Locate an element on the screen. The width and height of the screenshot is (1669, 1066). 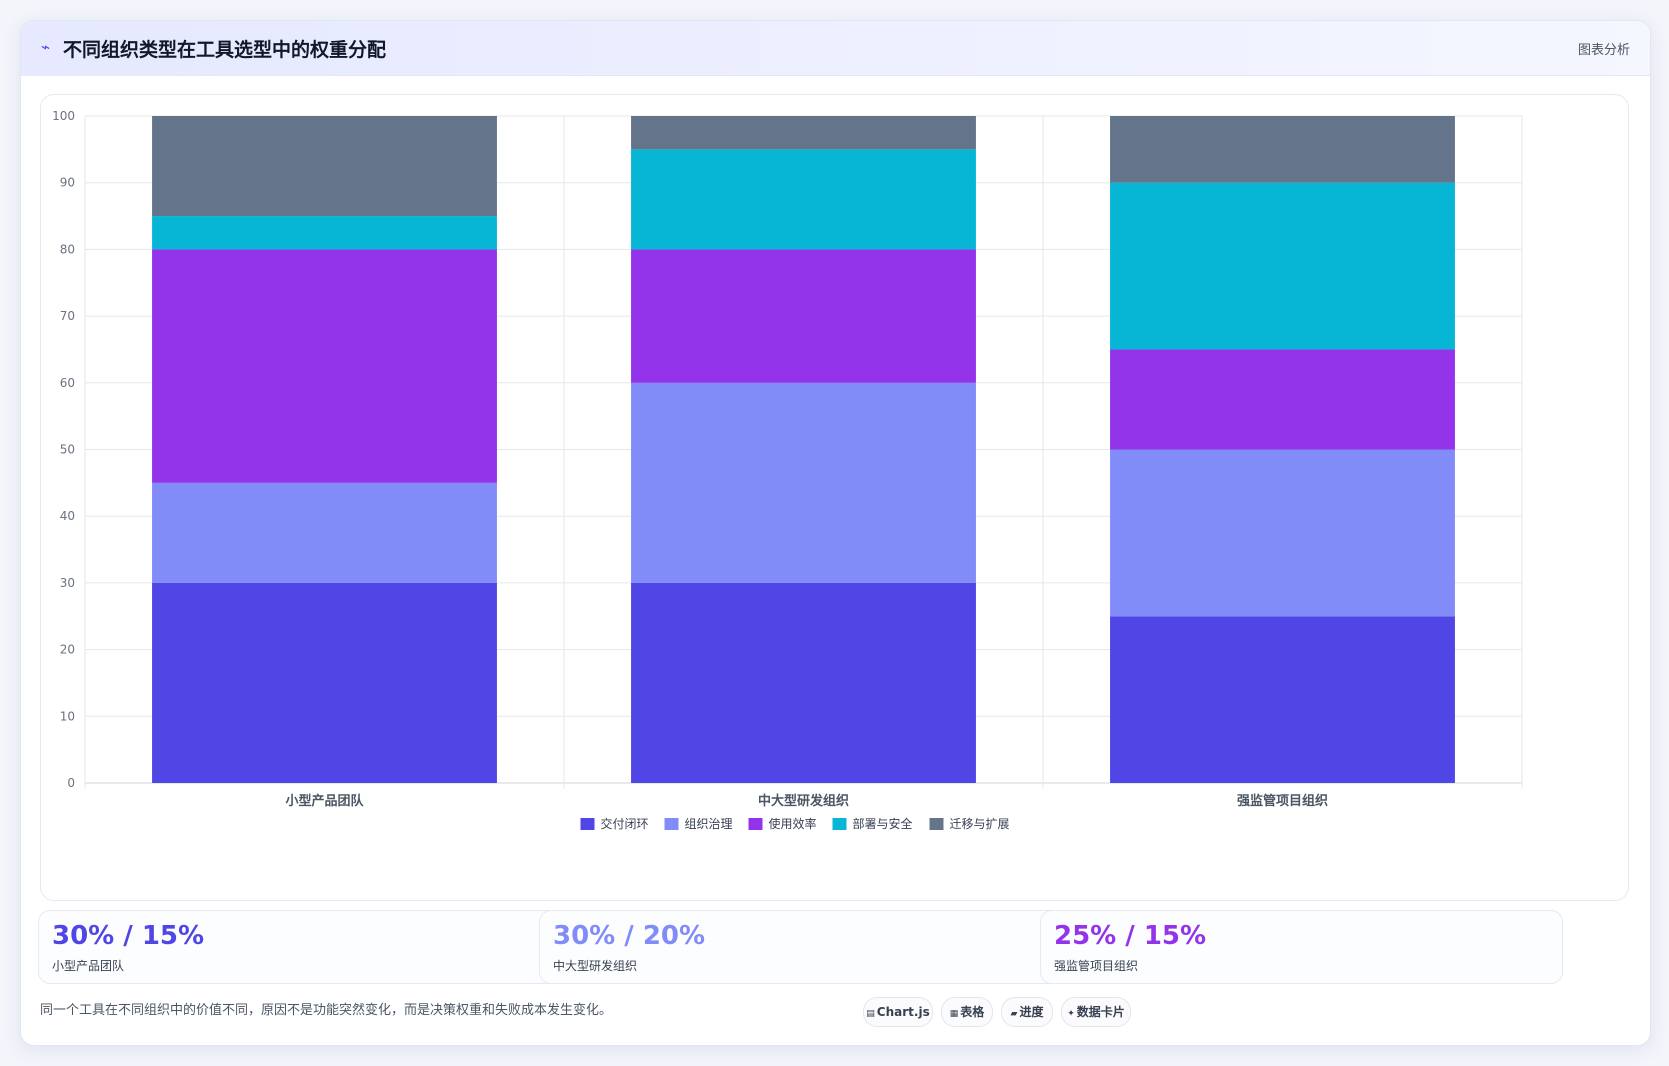
card-header: ⌁ 不同组织类型在工具选型中的权重分配 图表分析 is located at coordinates (835, 48).